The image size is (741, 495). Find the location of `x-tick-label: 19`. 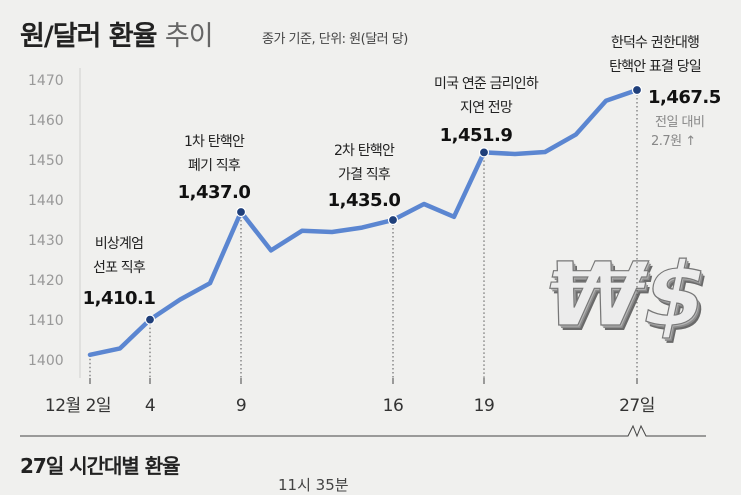

x-tick-label: 19 is located at coordinates (484, 406).